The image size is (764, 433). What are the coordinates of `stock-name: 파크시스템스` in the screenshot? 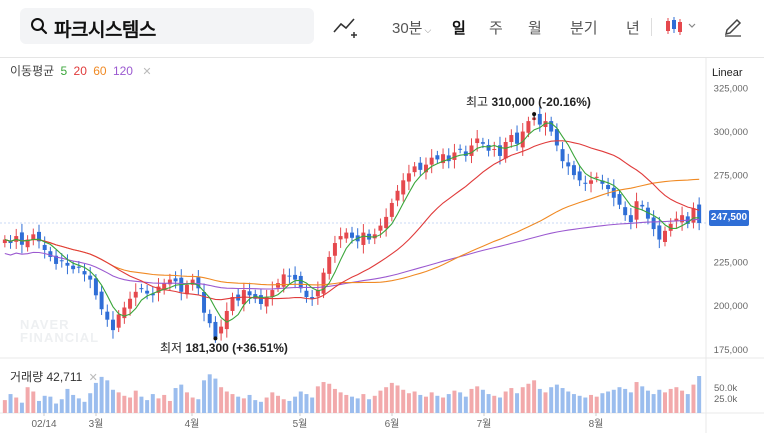 It's located at (105, 30).